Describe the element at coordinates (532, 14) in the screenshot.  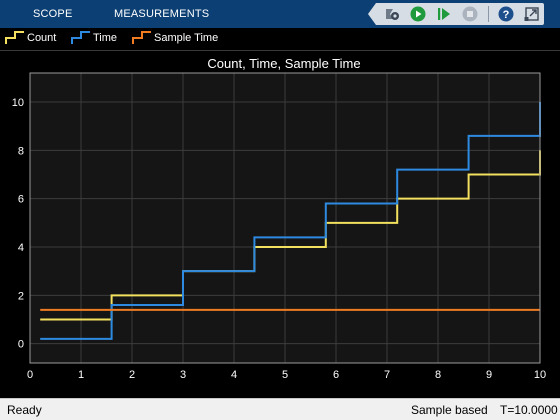
I see `undock-icon` at that location.